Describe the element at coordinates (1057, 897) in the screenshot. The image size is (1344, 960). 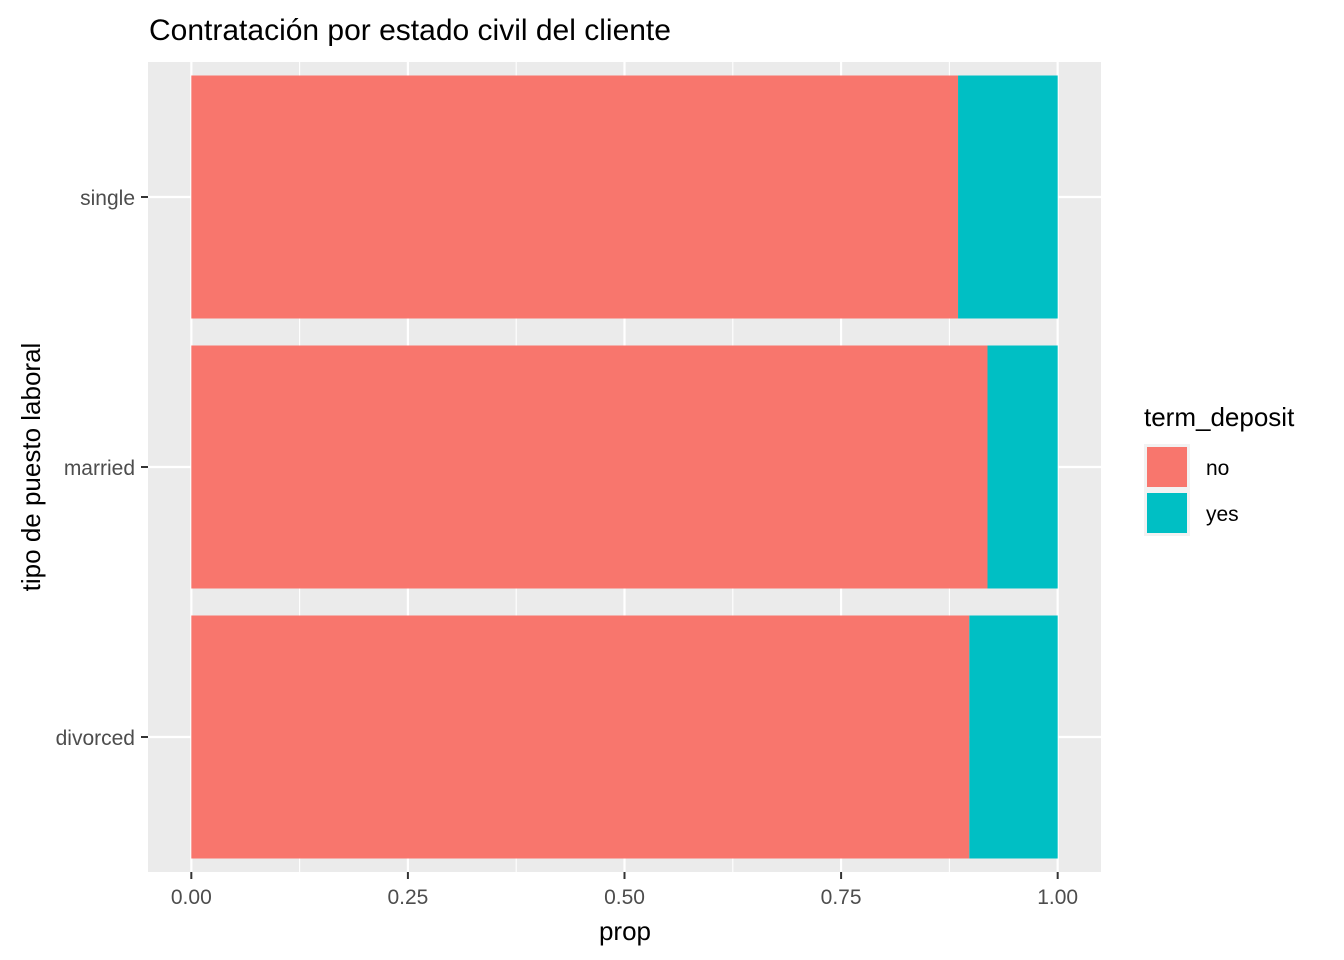
I see `x-tick-label: 1.00` at that location.